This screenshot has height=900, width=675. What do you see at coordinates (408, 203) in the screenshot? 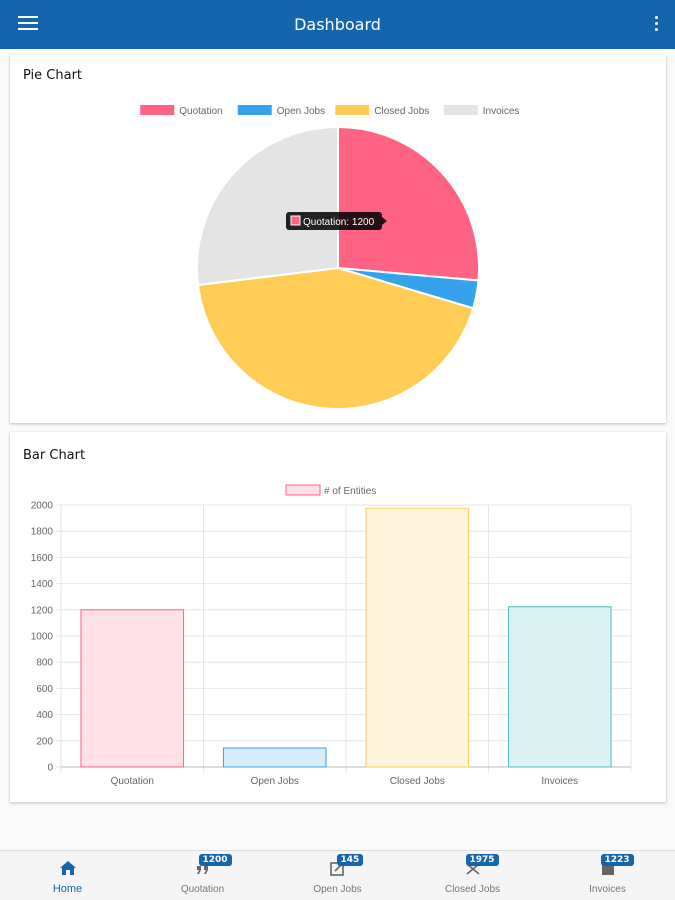
I see `pie-slice-quotation` at bounding box center [408, 203].